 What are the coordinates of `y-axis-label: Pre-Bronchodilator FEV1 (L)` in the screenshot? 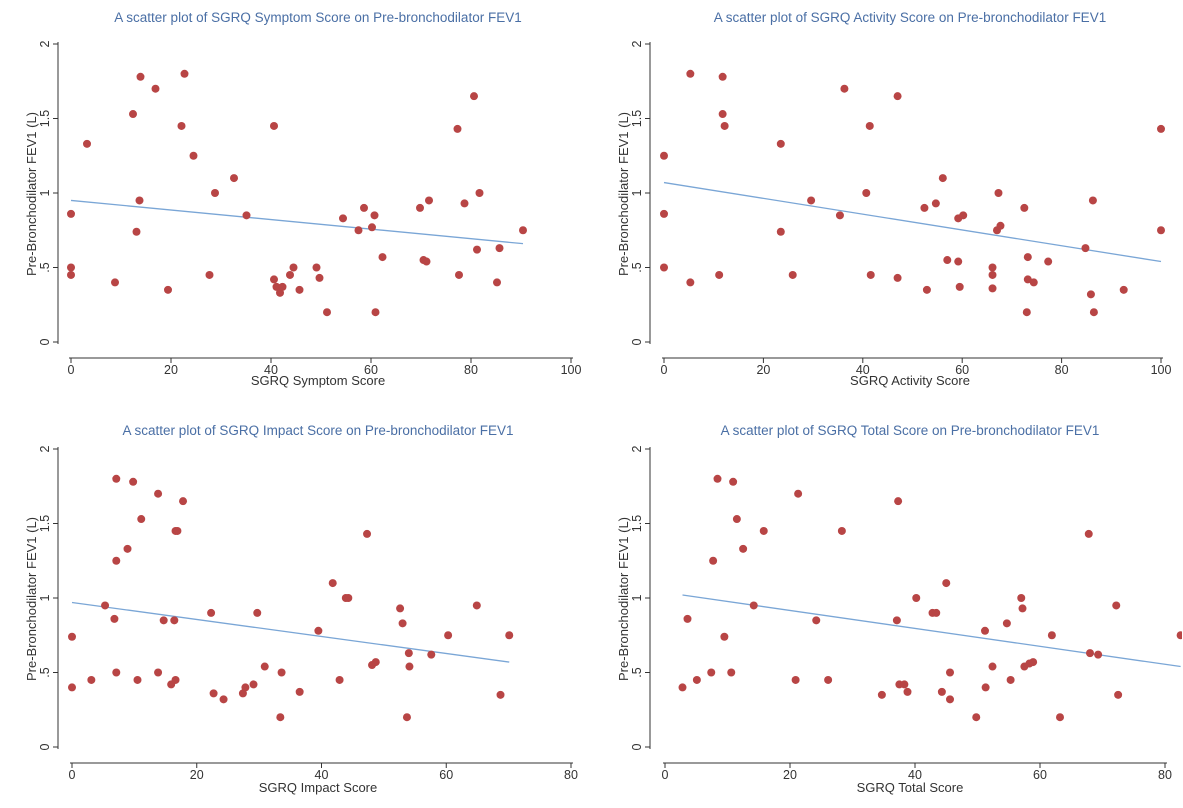 It's located at (623, 194).